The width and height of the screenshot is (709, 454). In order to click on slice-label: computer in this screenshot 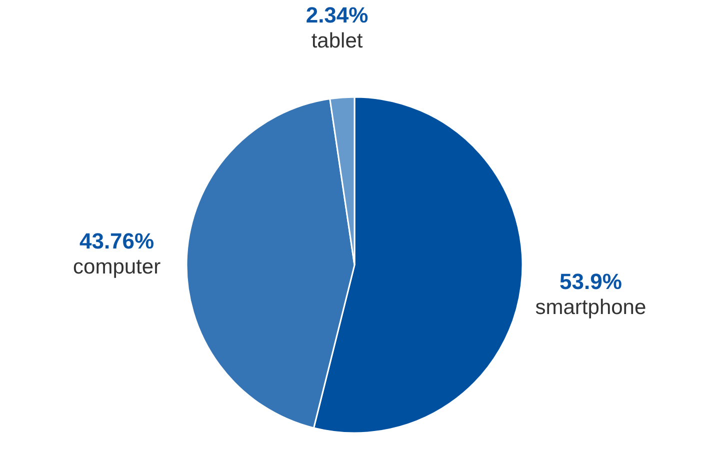, I will do `click(117, 266)`.